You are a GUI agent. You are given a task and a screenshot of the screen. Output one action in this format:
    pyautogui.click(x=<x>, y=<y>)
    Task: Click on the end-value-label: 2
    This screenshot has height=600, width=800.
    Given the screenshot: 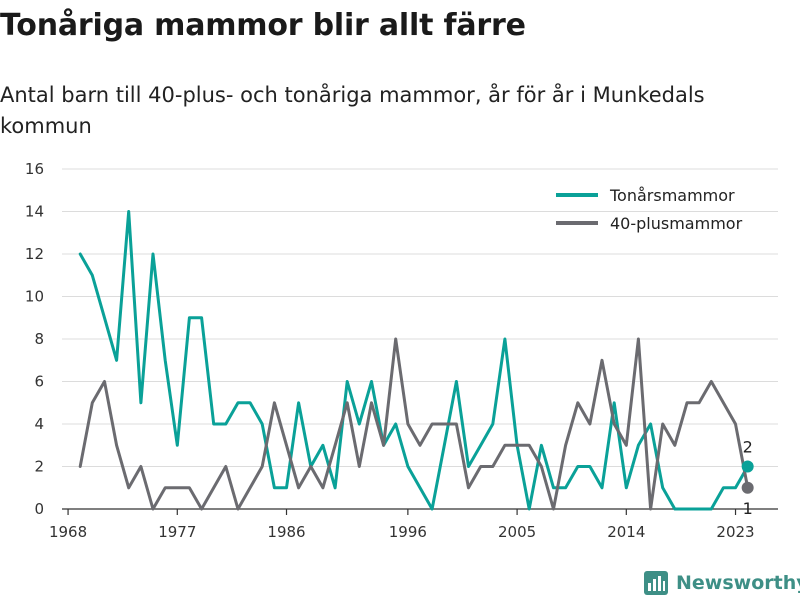 What is the action you would take?
    pyautogui.click(x=748, y=447)
    